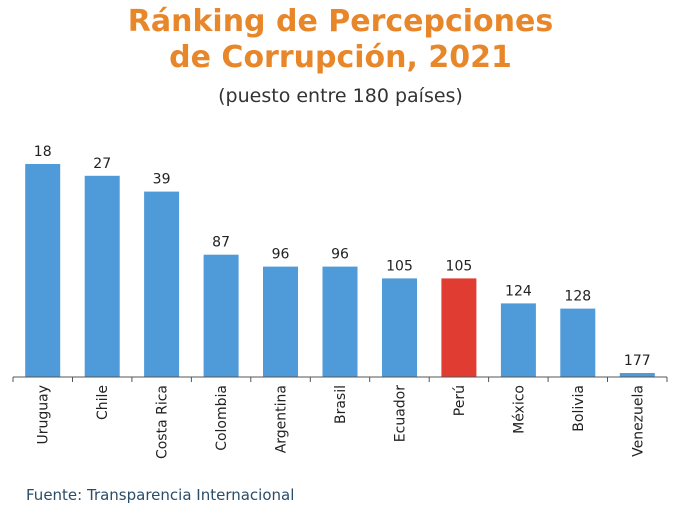  What do you see at coordinates (43, 152) in the screenshot?
I see `value-label: 18` at bounding box center [43, 152].